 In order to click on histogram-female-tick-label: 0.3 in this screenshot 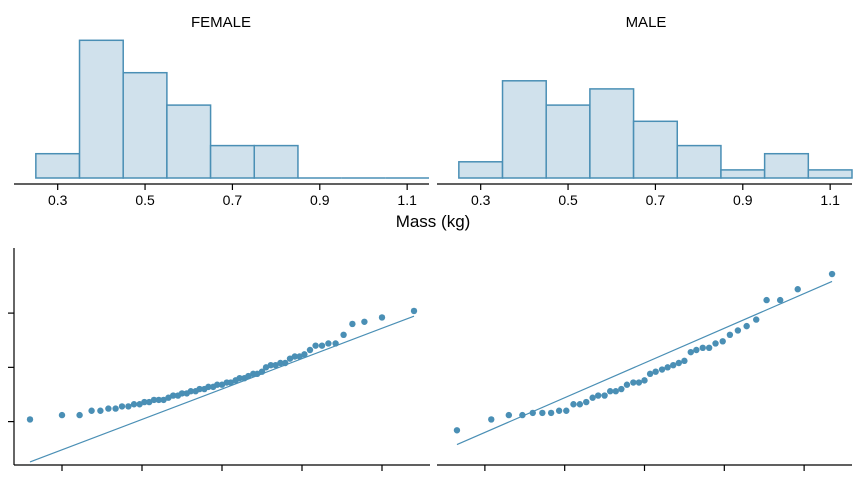, I will do `click(58, 200)`.